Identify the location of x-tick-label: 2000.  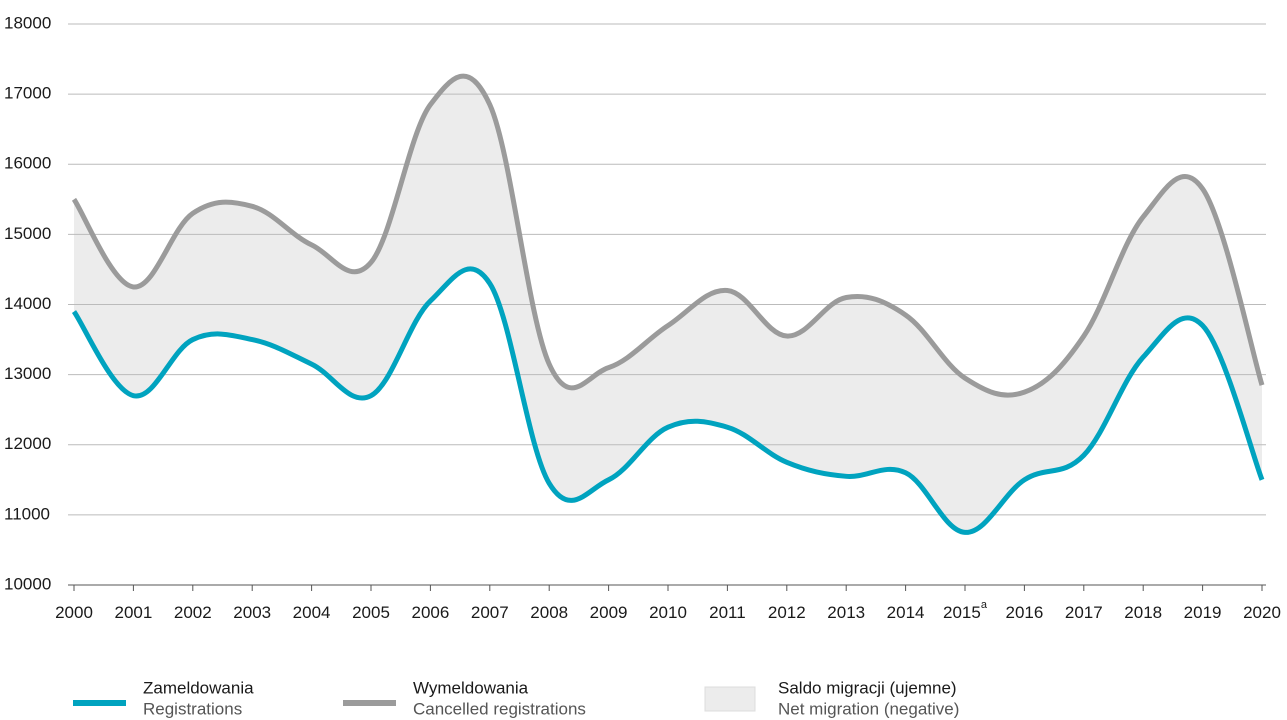
(74, 612).